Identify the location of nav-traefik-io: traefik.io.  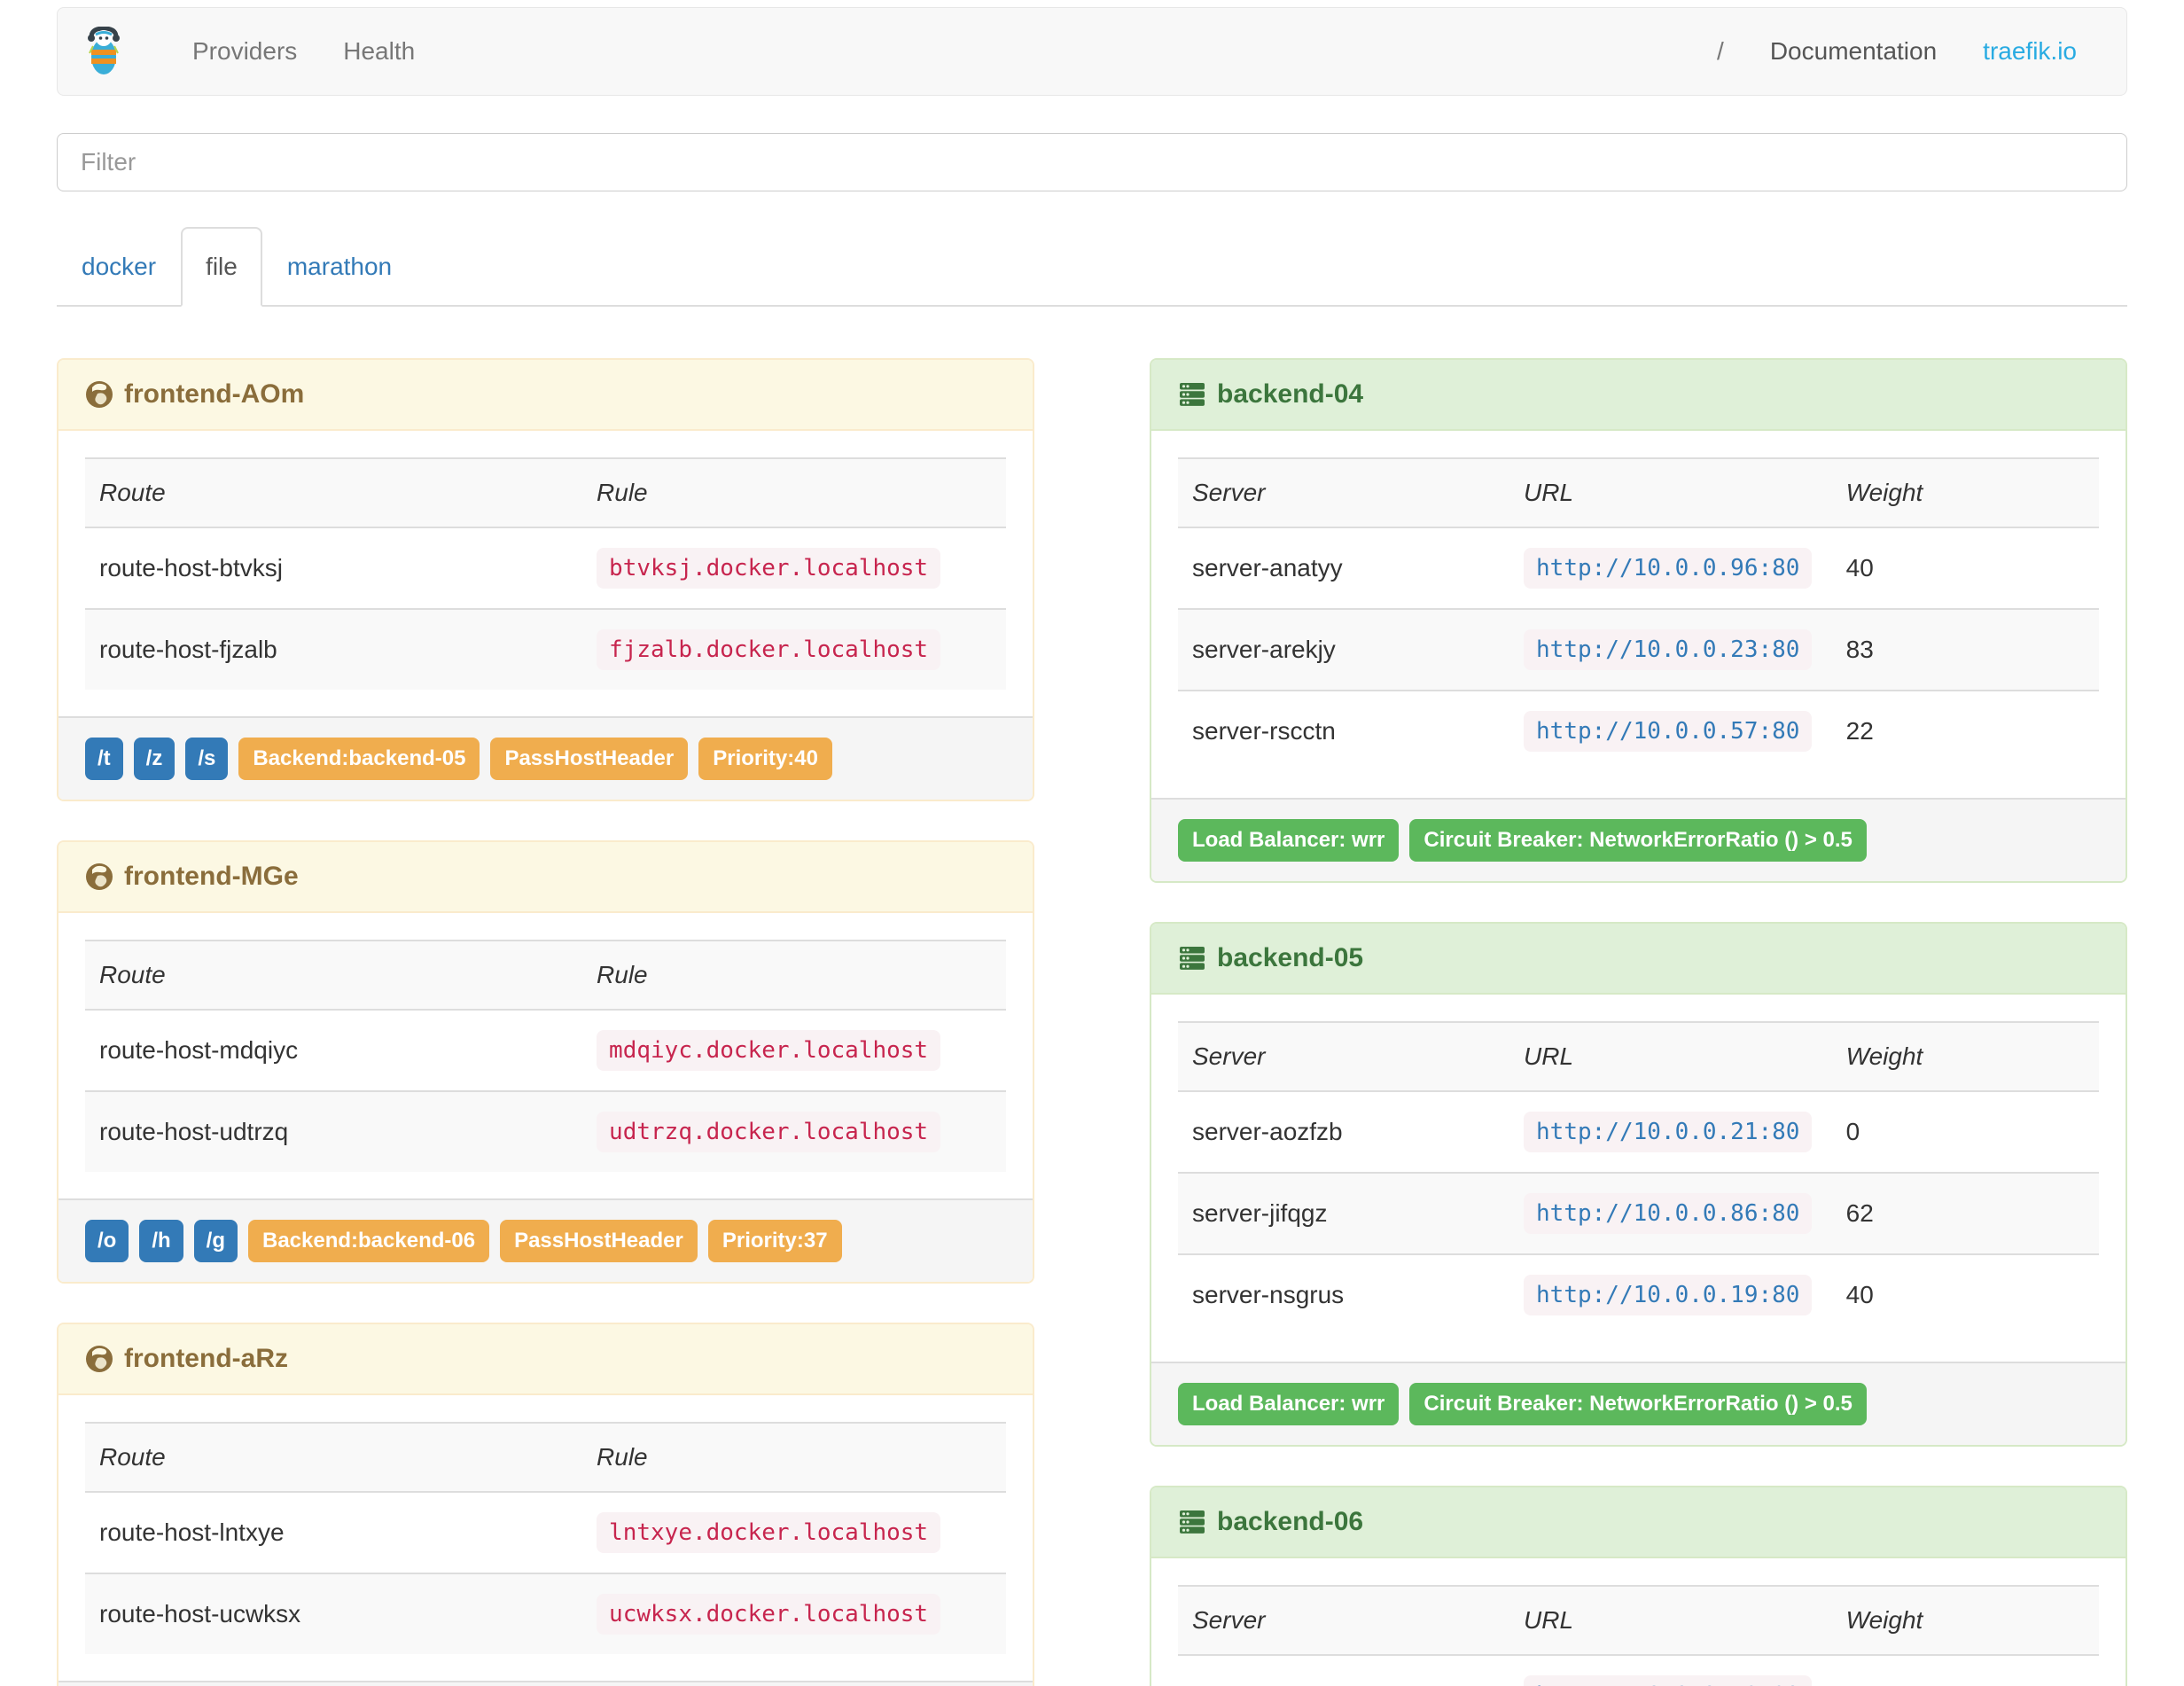
(2030, 51).